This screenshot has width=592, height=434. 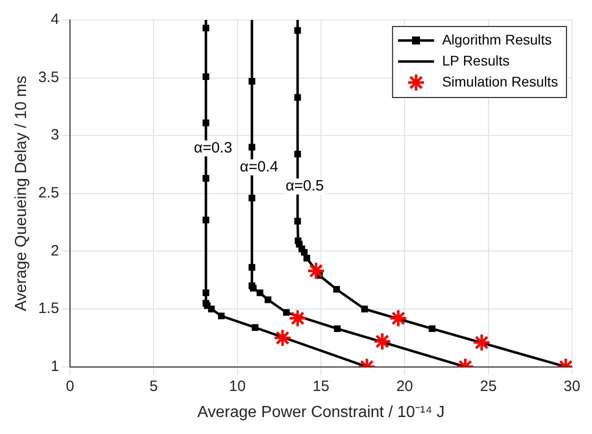 What do you see at coordinates (49, 193) in the screenshot?
I see `y-tick-label: 2.5` at bounding box center [49, 193].